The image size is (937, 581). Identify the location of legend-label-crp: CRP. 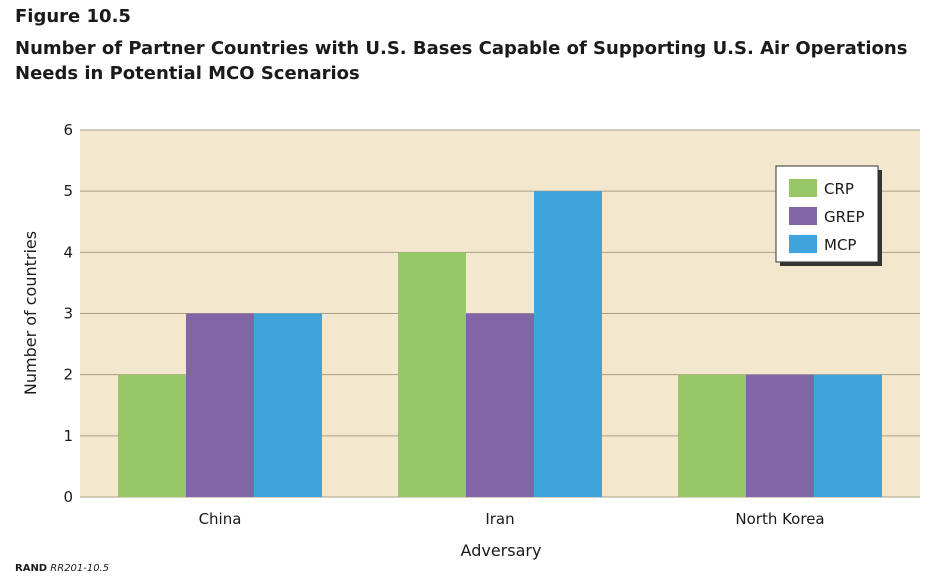
(839, 189).